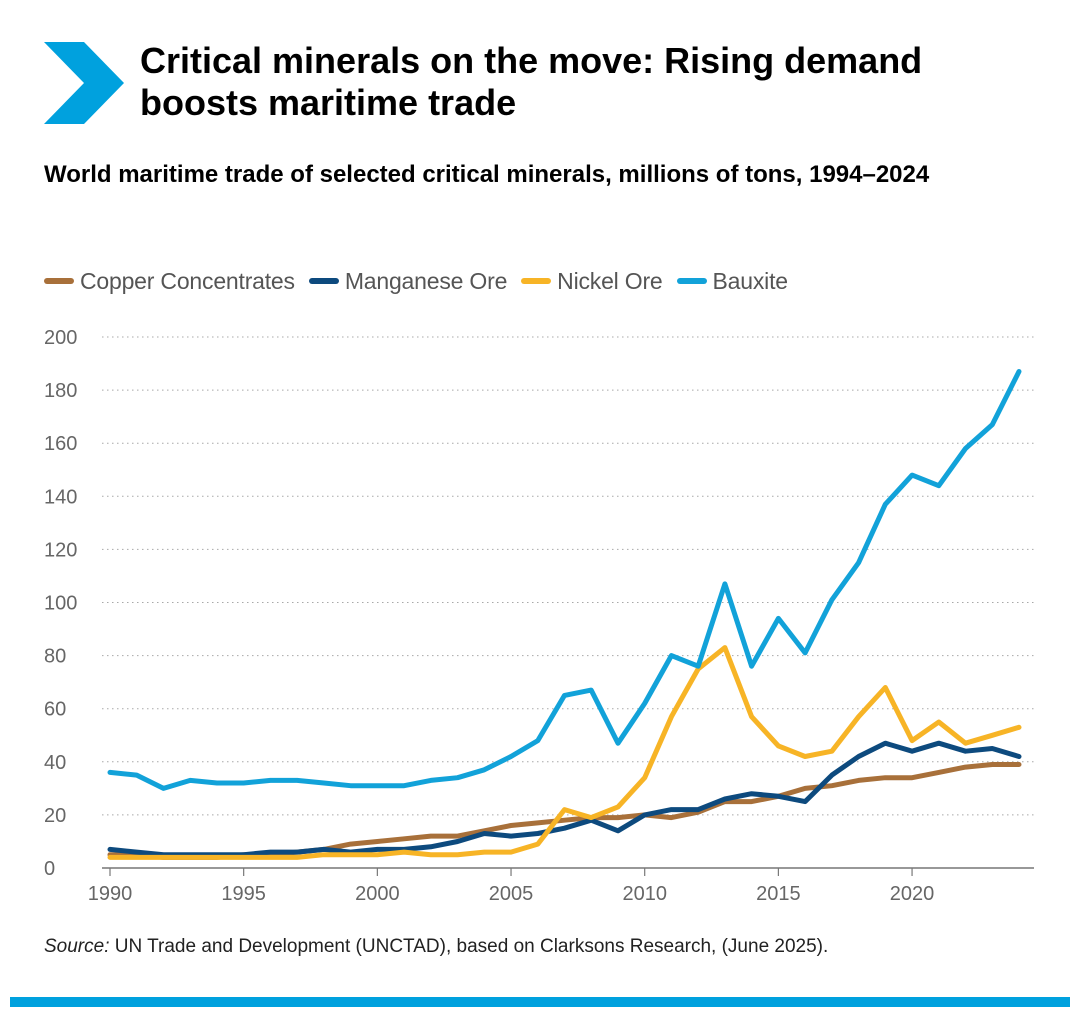  I want to click on x-tick-label: 2010, so click(644, 894).